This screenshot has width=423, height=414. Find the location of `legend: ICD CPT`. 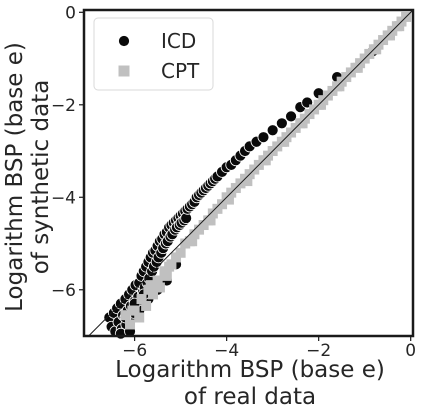

legend: ICD CPT is located at coordinates (153, 54).